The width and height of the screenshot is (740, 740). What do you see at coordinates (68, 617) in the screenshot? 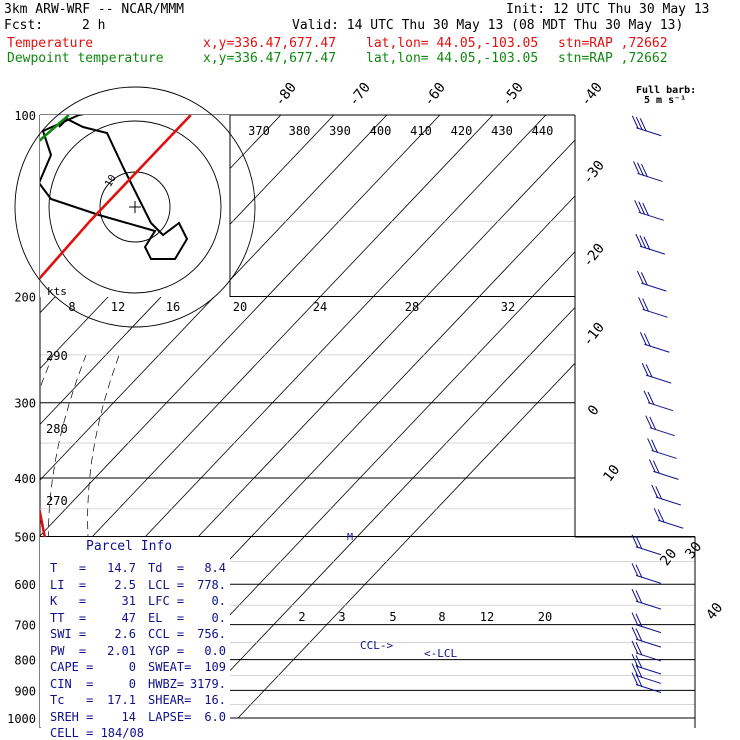
I see `parcel-info-key: TT =` at bounding box center [68, 617].